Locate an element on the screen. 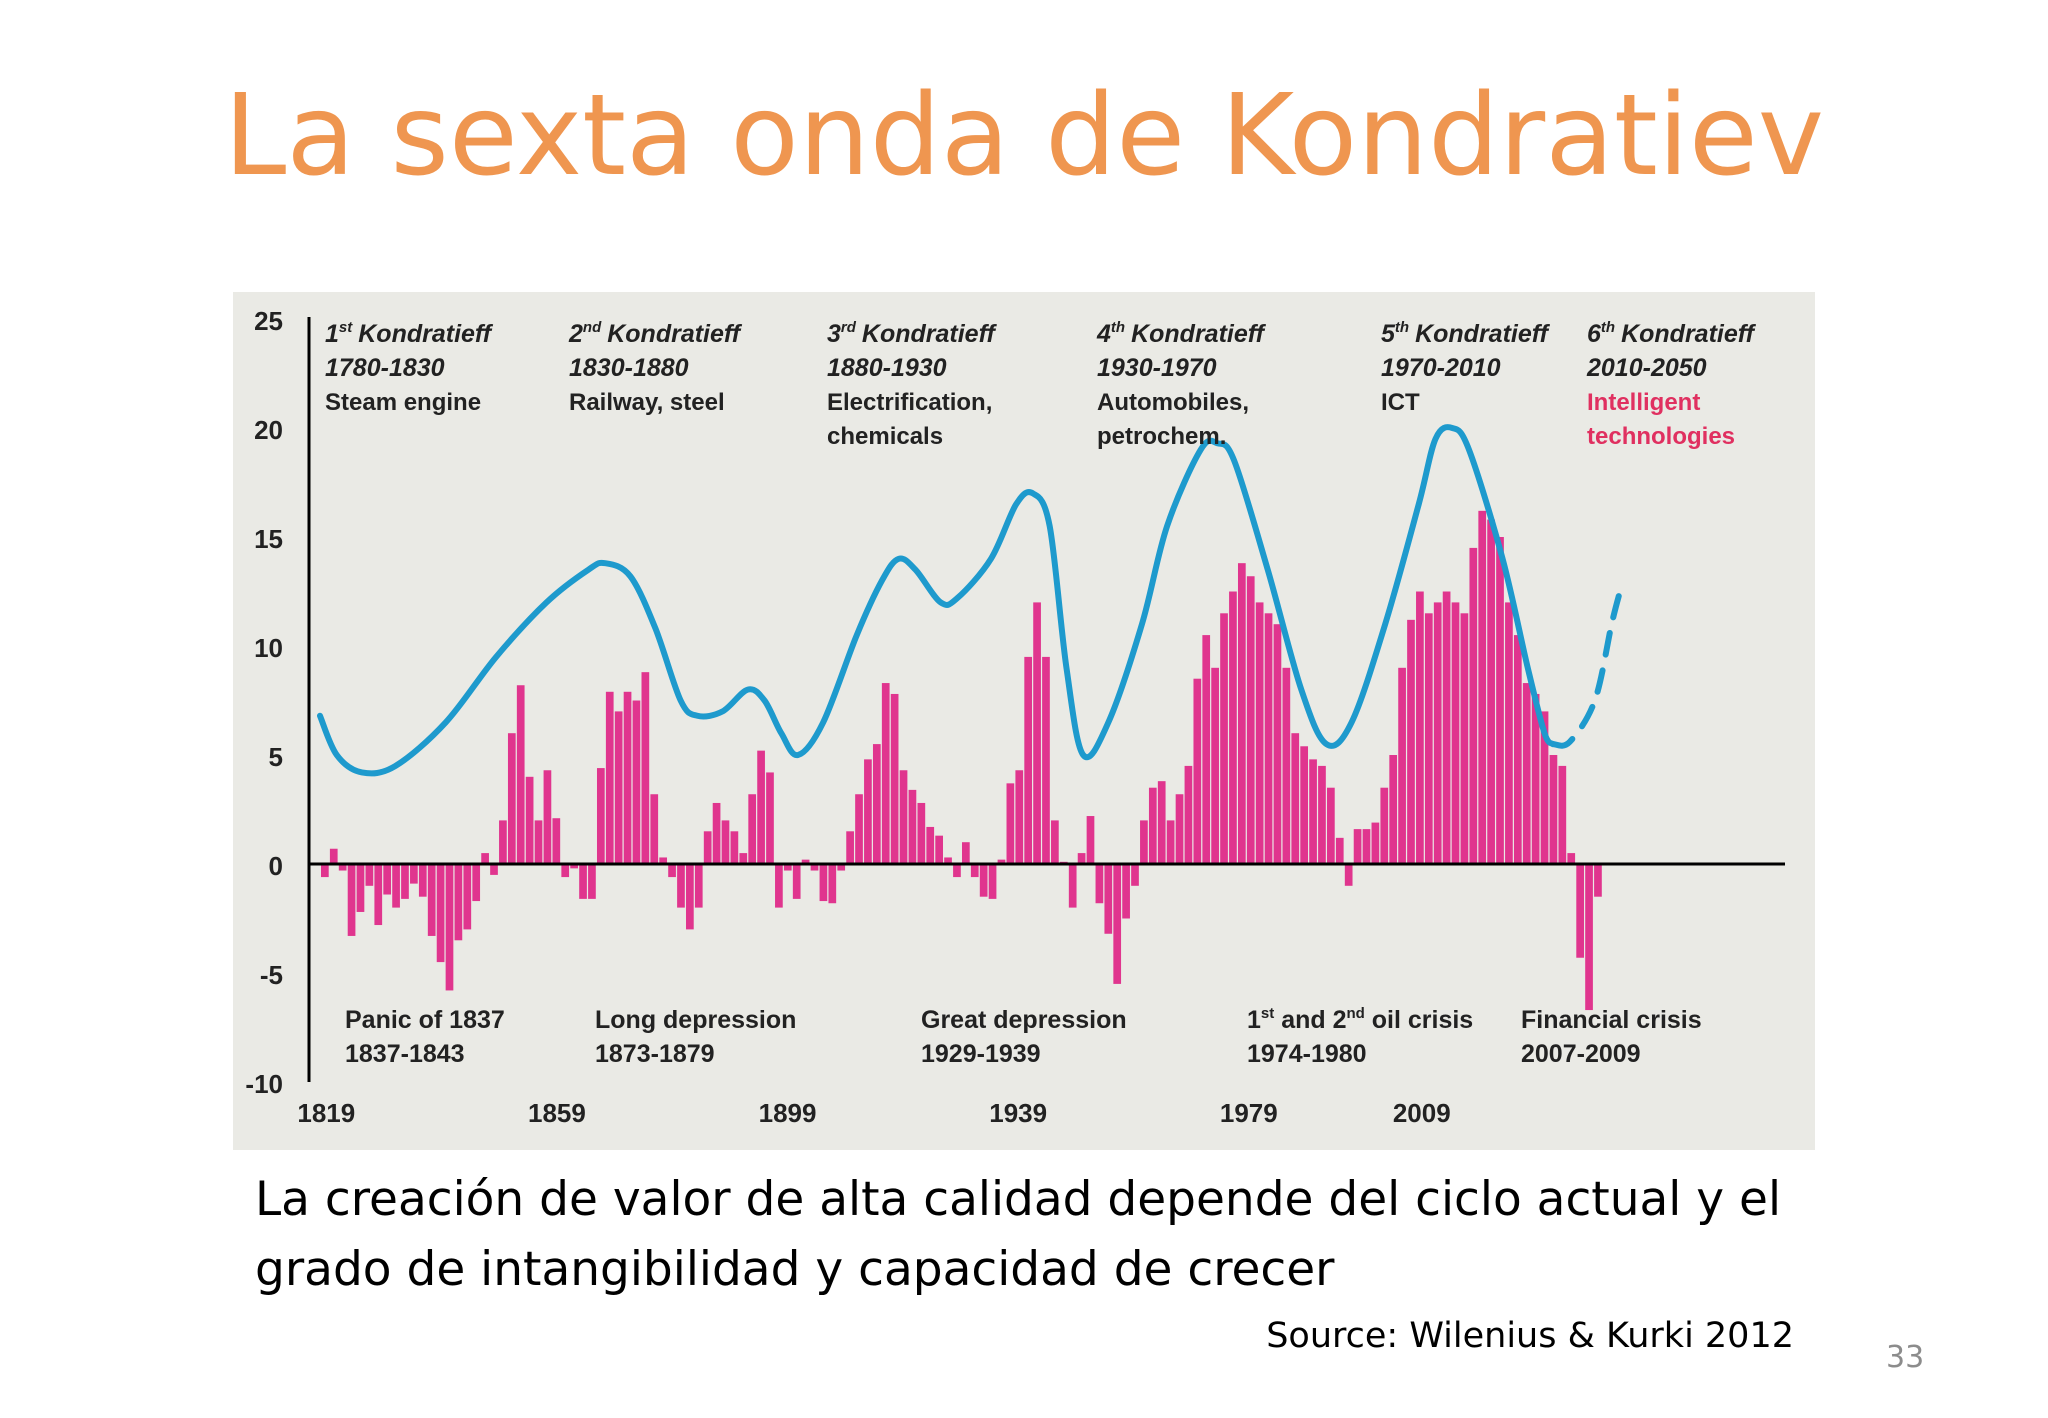 This screenshot has height=1418, width=2048. wave-ordinal: 1 is located at coordinates (332, 334).